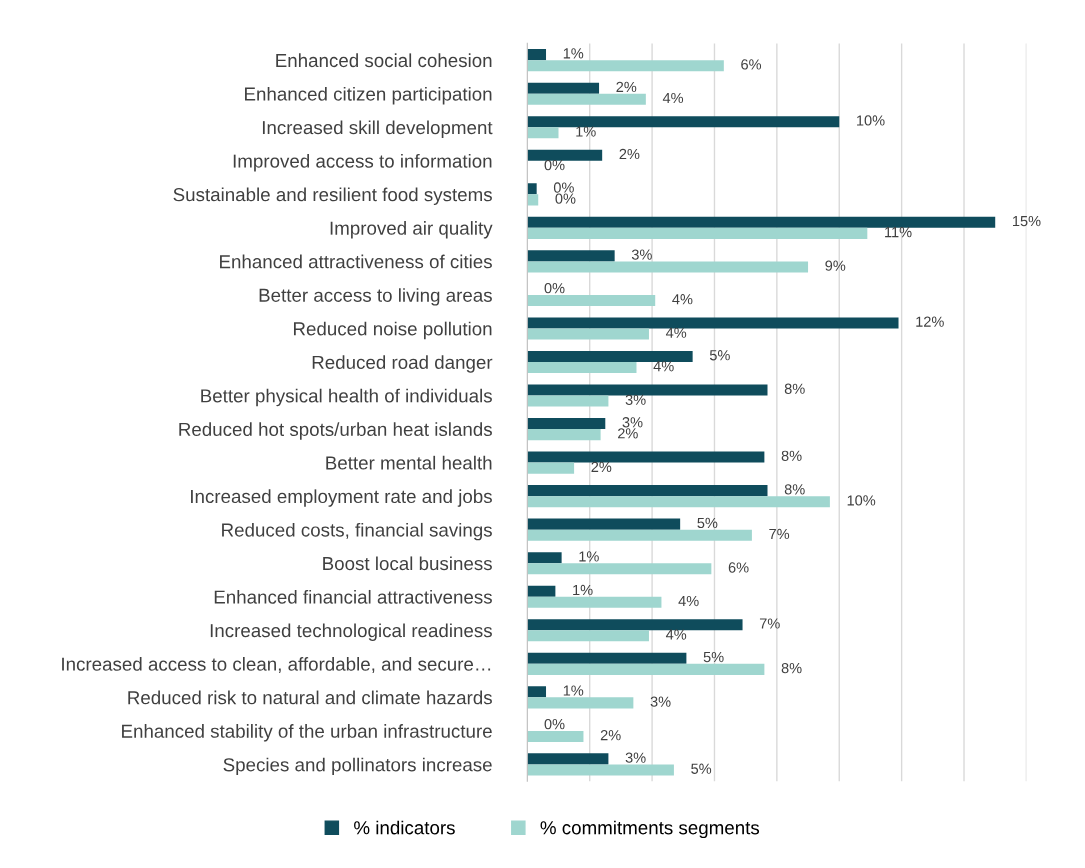 This screenshot has width=1085, height=868. Describe the element at coordinates (332, 196) in the screenshot. I see `y-tick-label: Sustainable and resilient food systems` at that location.